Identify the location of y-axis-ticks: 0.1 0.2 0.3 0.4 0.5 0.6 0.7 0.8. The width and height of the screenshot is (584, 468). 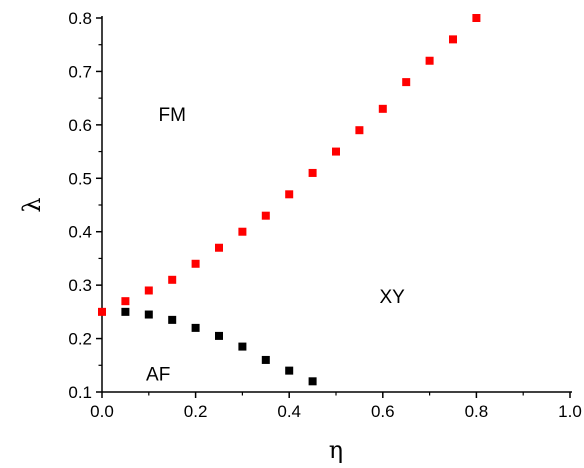
(85, 205).